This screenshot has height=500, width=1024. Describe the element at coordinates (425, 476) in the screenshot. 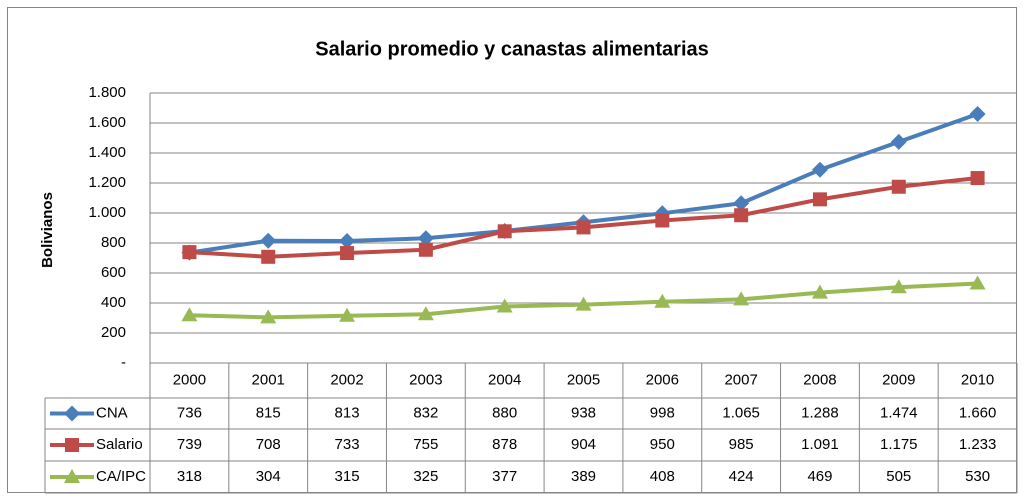

I see `table-cell: 325` at that location.